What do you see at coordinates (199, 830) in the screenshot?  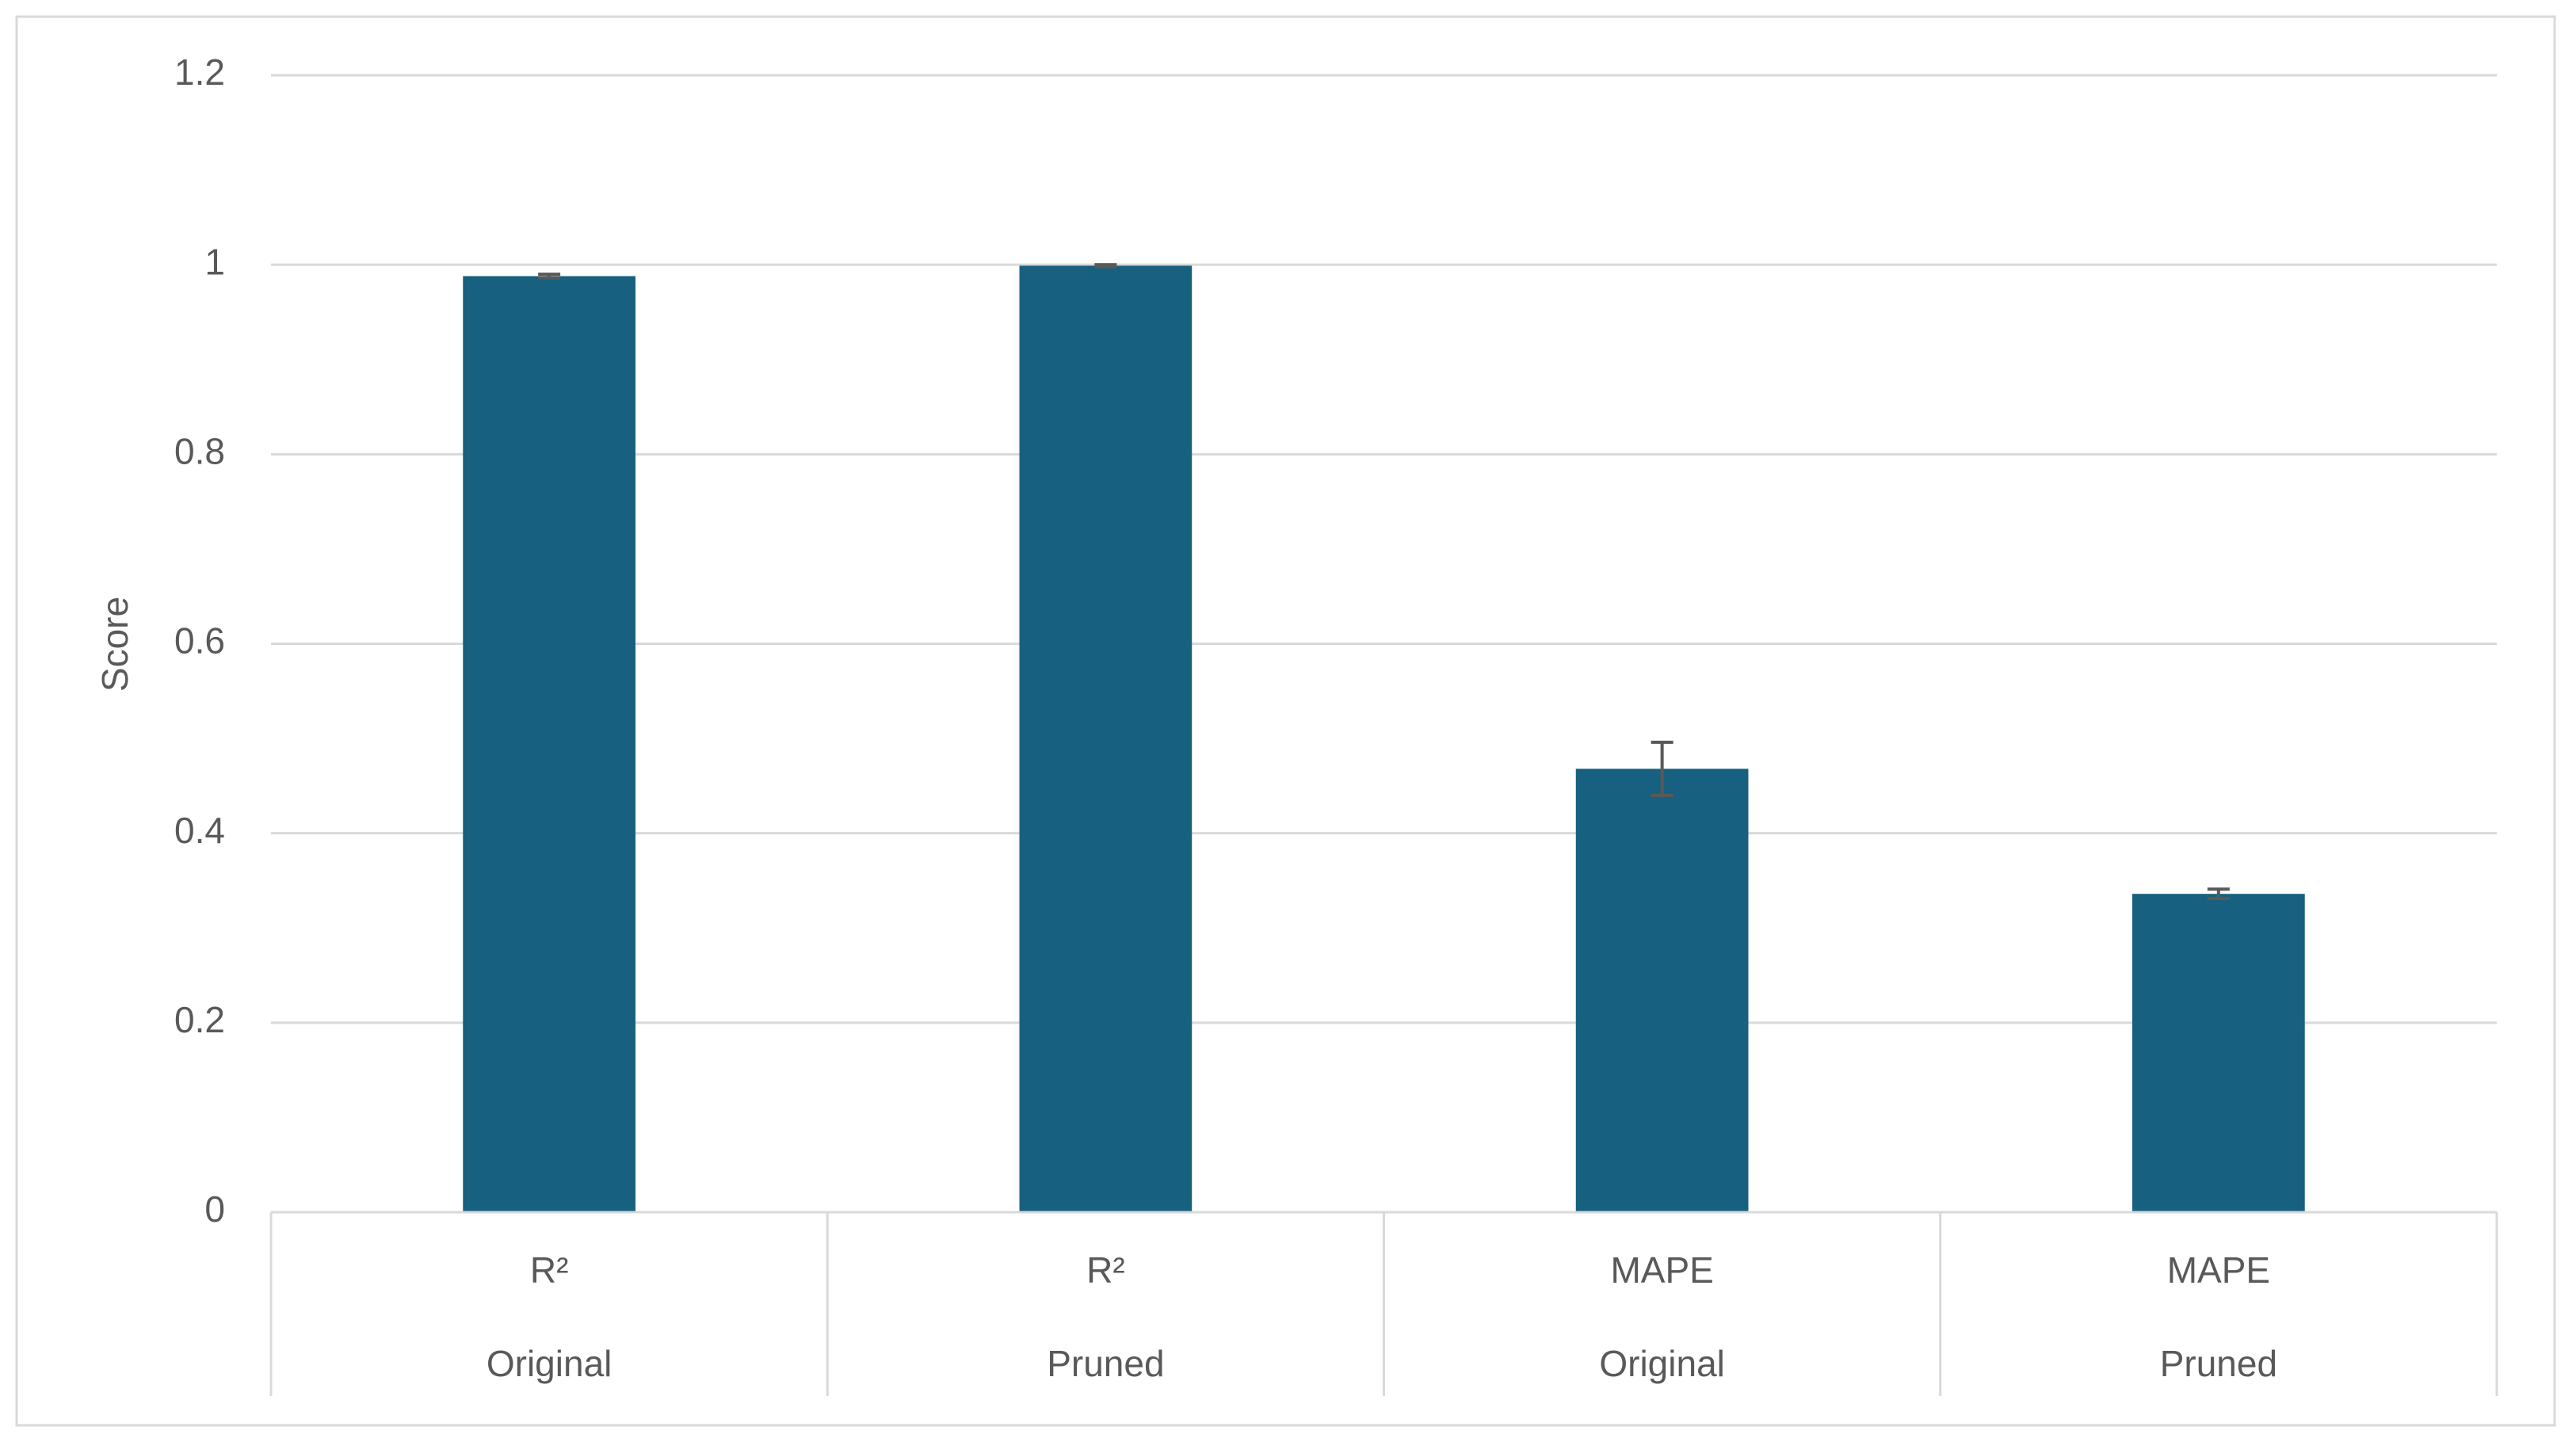 I see `y-tick-label: 0.4` at bounding box center [199, 830].